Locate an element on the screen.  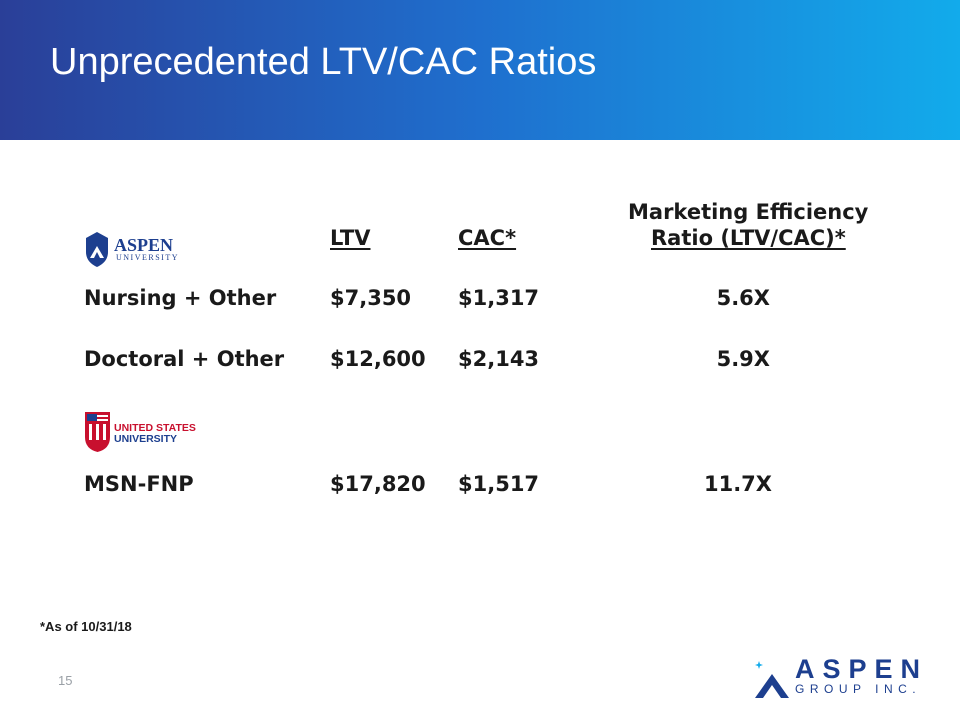
row-1-program: Nursing + Other is located at coordinates (180, 298).